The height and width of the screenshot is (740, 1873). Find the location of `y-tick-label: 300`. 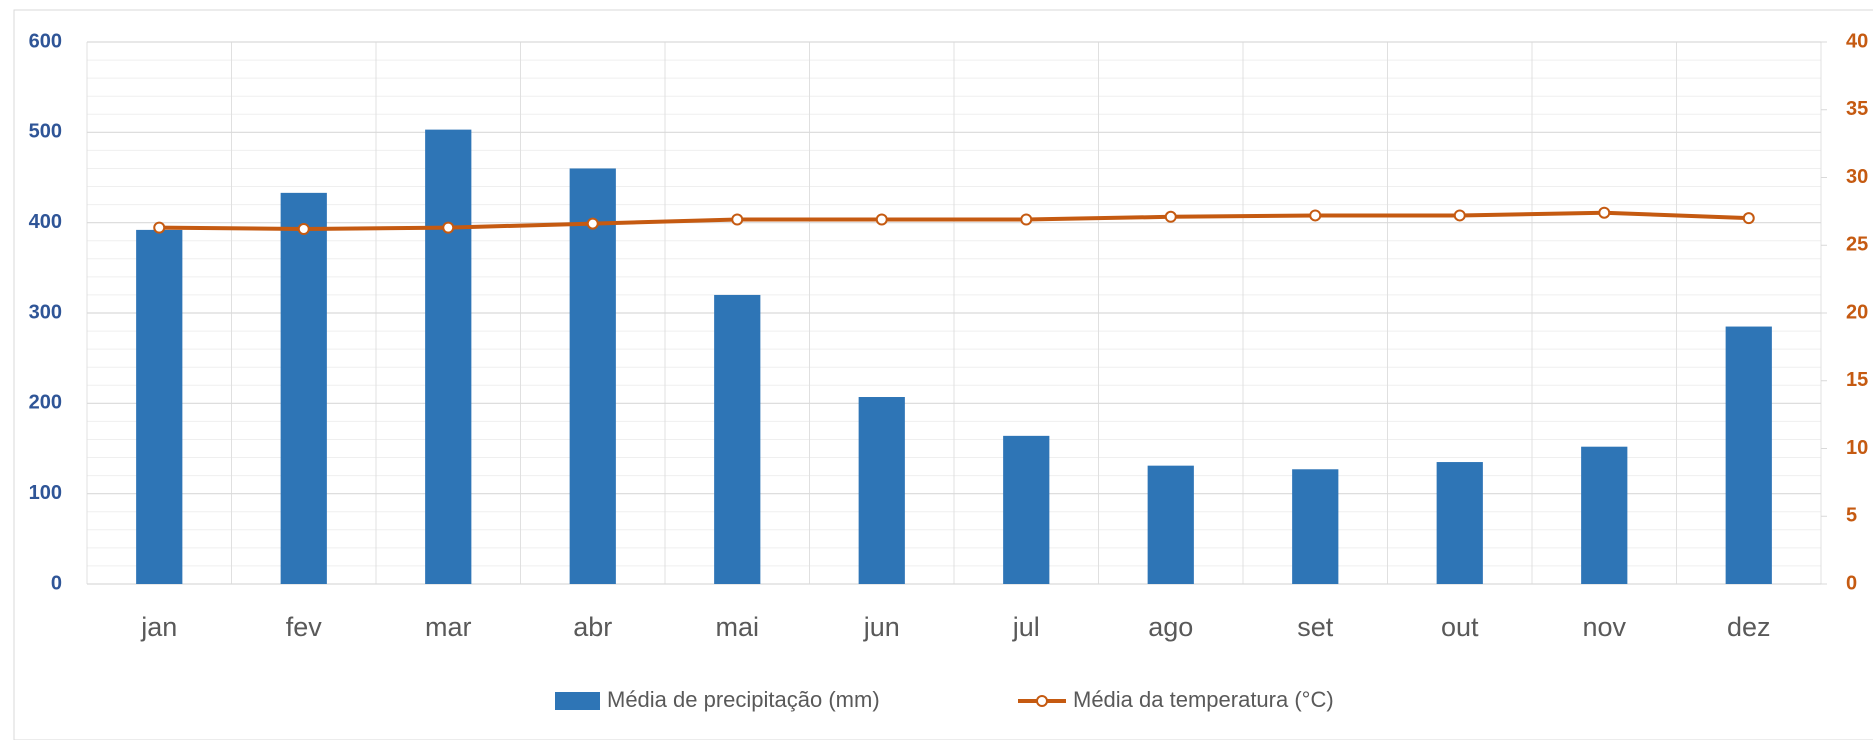

y-tick-label: 300 is located at coordinates (45, 312).